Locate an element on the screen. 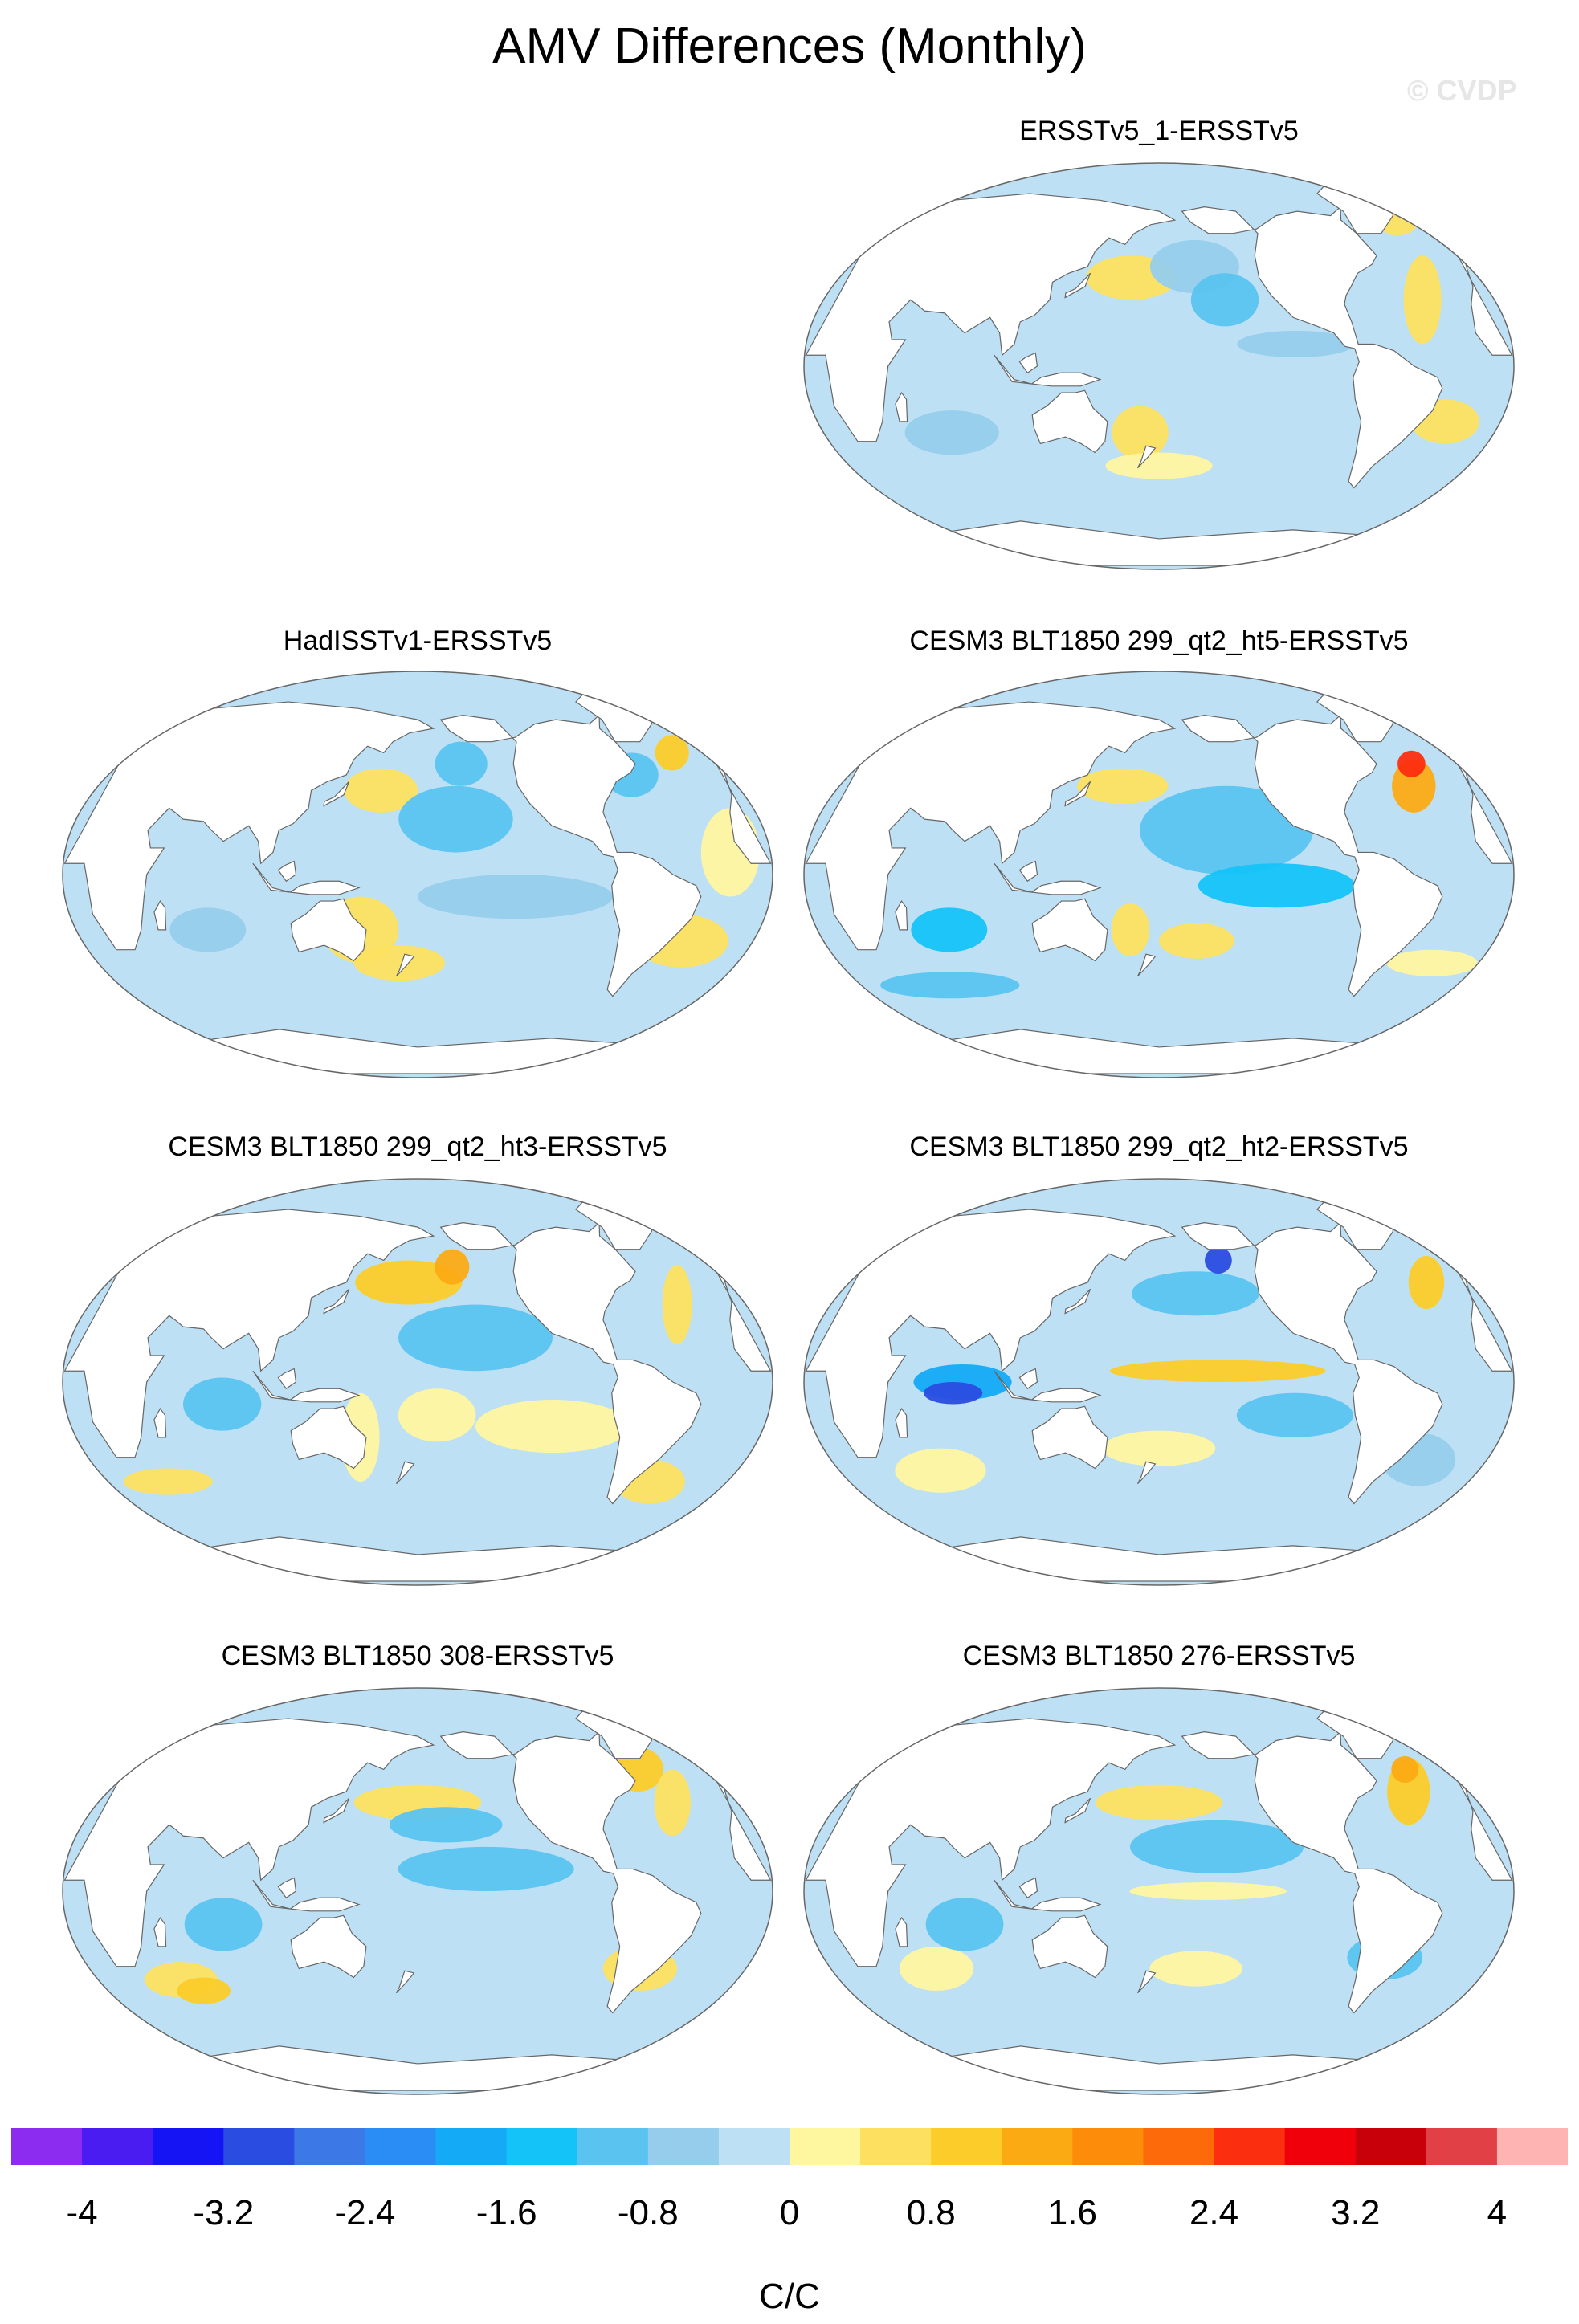 Image resolution: width=1579 pixels, height=2324 pixels. colorbar-boxes is located at coordinates (789, 2147).